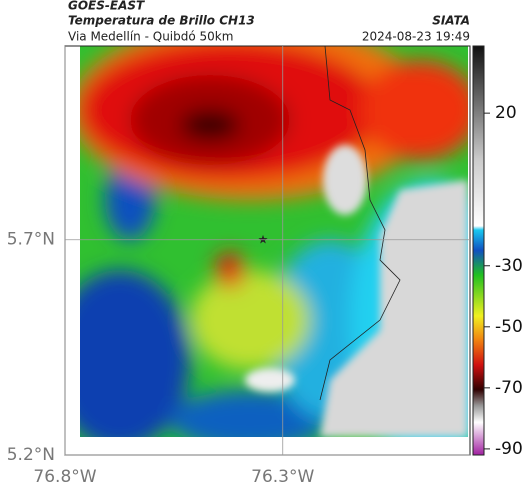 This screenshot has width=526, height=491. What do you see at coordinates (150, 37) in the screenshot?
I see `region: Via Medellín - Quibdó 50km` at bounding box center [150, 37].